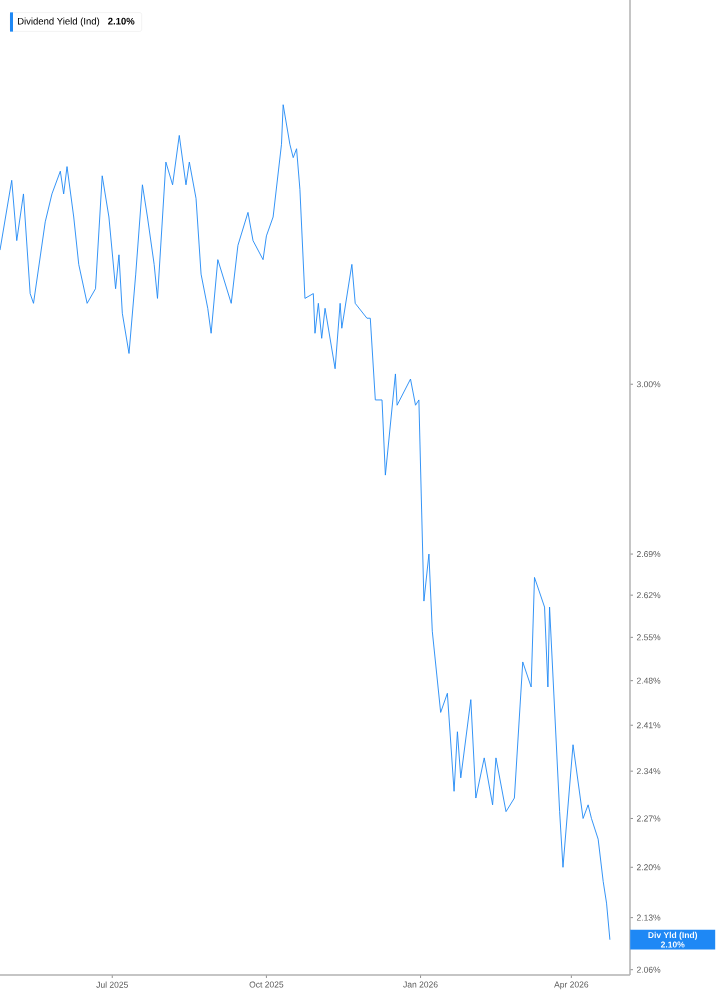  I want to click on y-tick-label: 2.41%, so click(648, 725).